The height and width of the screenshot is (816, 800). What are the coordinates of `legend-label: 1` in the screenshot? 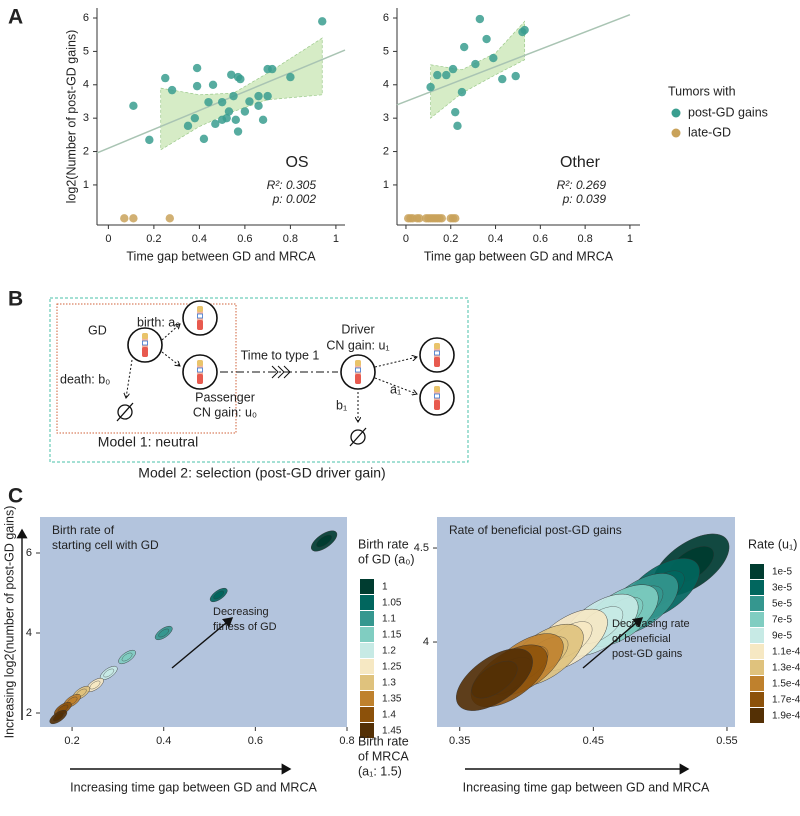 It's located at (385, 587).